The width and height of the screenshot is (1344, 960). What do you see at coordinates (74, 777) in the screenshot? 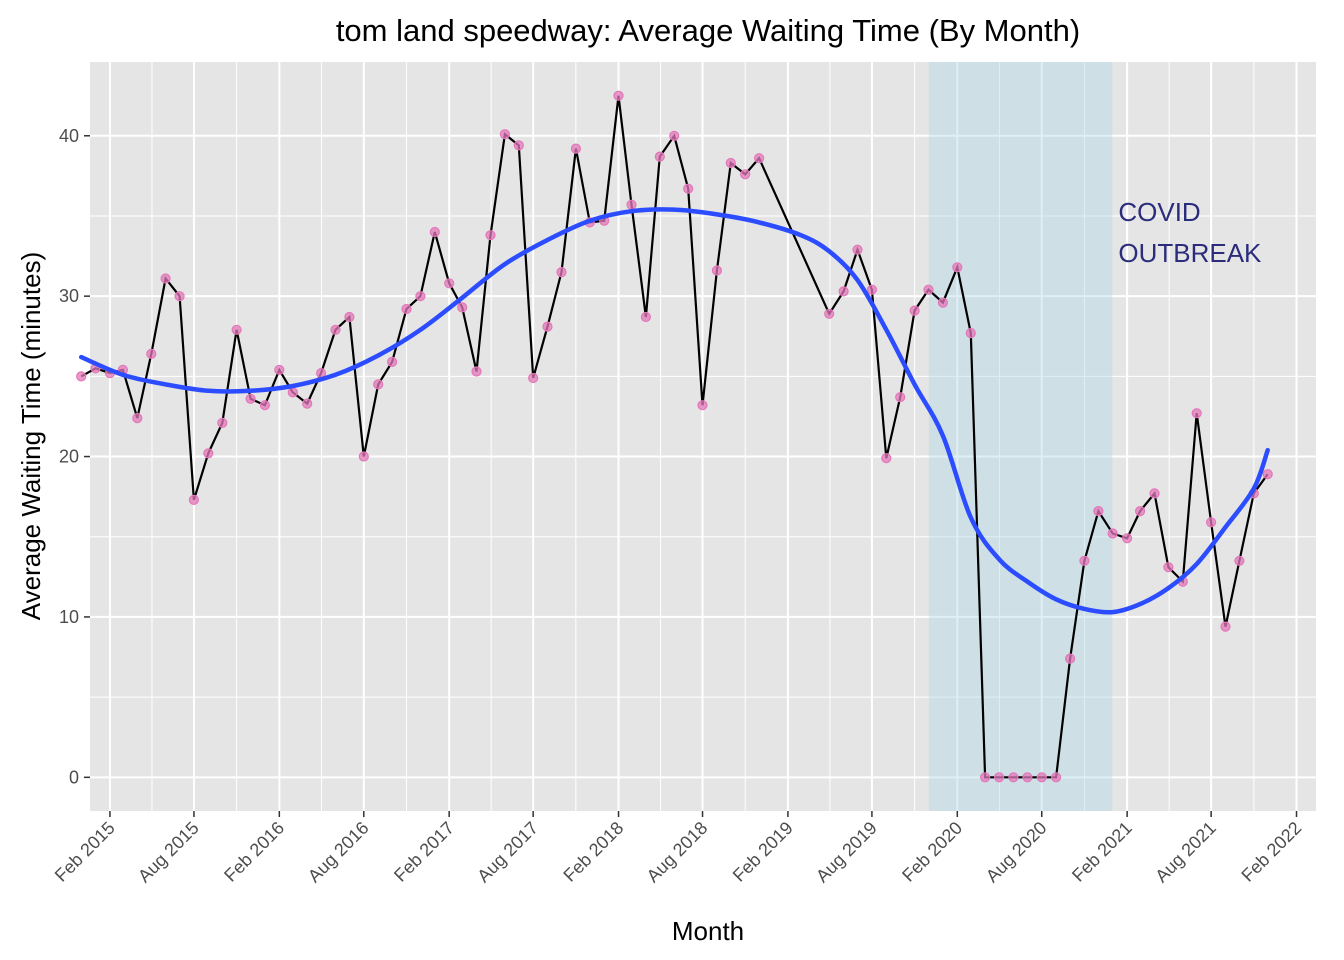
I see `y-tick-label: 0` at bounding box center [74, 777].